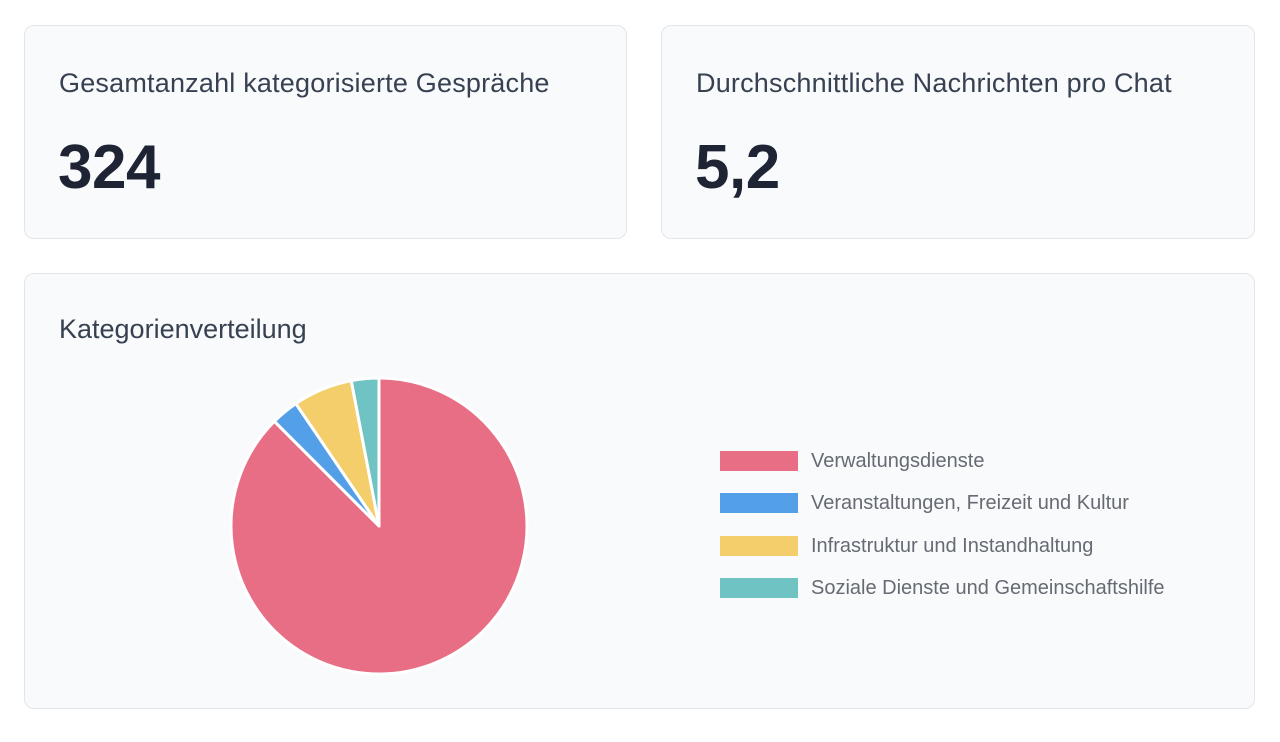 The image size is (1280, 742). Describe the element at coordinates (304, 83) in the screenshot. I see `total-conversations-label: Gesamtanzahl kategorisierte Gespräche` at that location.